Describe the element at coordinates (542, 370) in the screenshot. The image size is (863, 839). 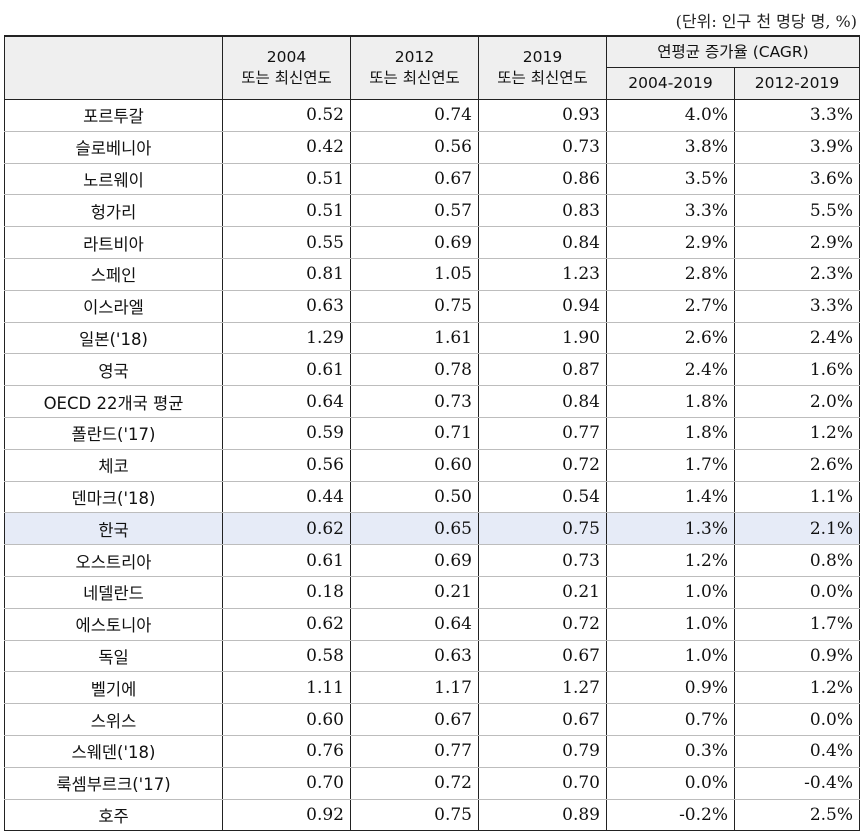
I see `value-2019-cell: 0.87` at that location.